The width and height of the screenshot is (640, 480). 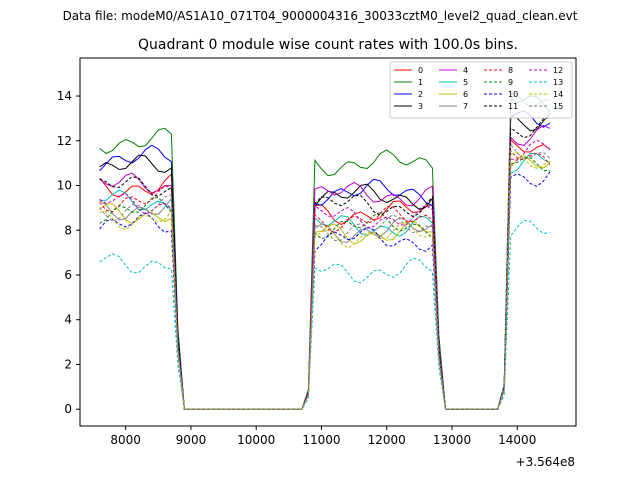 What do you see at coordinates (481, 90) in the screenshot?
I see `legend-box` at bounding box center [481, 90].